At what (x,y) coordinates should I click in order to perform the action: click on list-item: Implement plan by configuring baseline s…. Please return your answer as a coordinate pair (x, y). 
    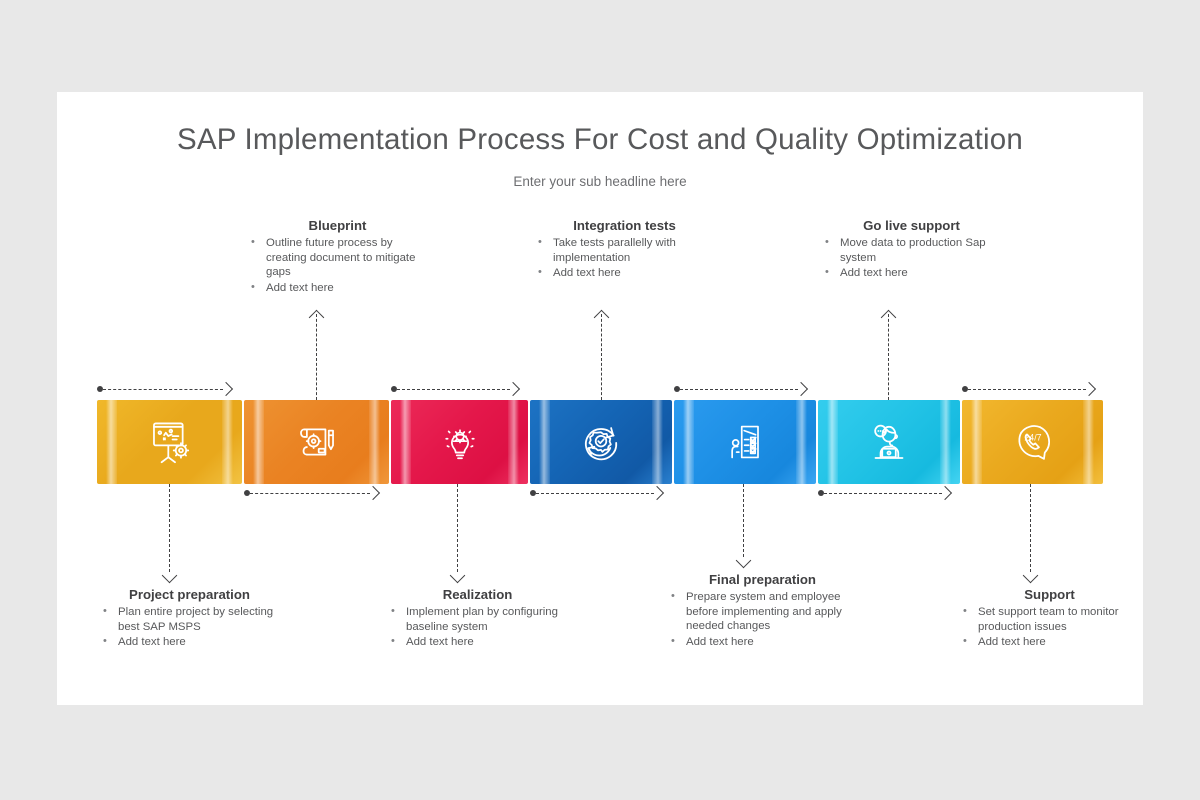
    Looking at the image, I should click on (477, 619).